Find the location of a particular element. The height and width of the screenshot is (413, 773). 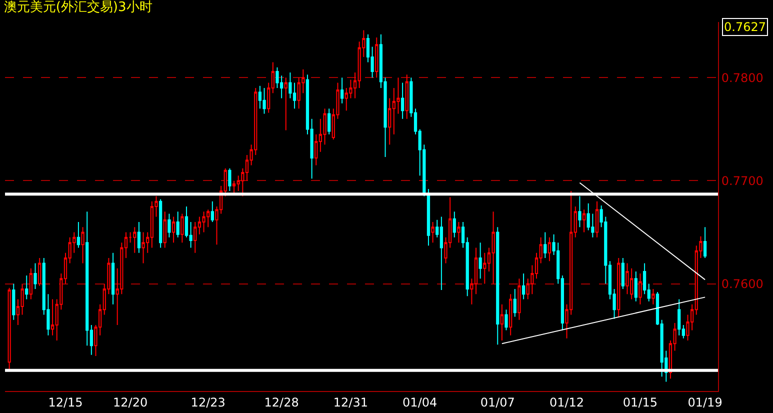

x-tick-label: 12/20 is located at coordinates (130, 402).